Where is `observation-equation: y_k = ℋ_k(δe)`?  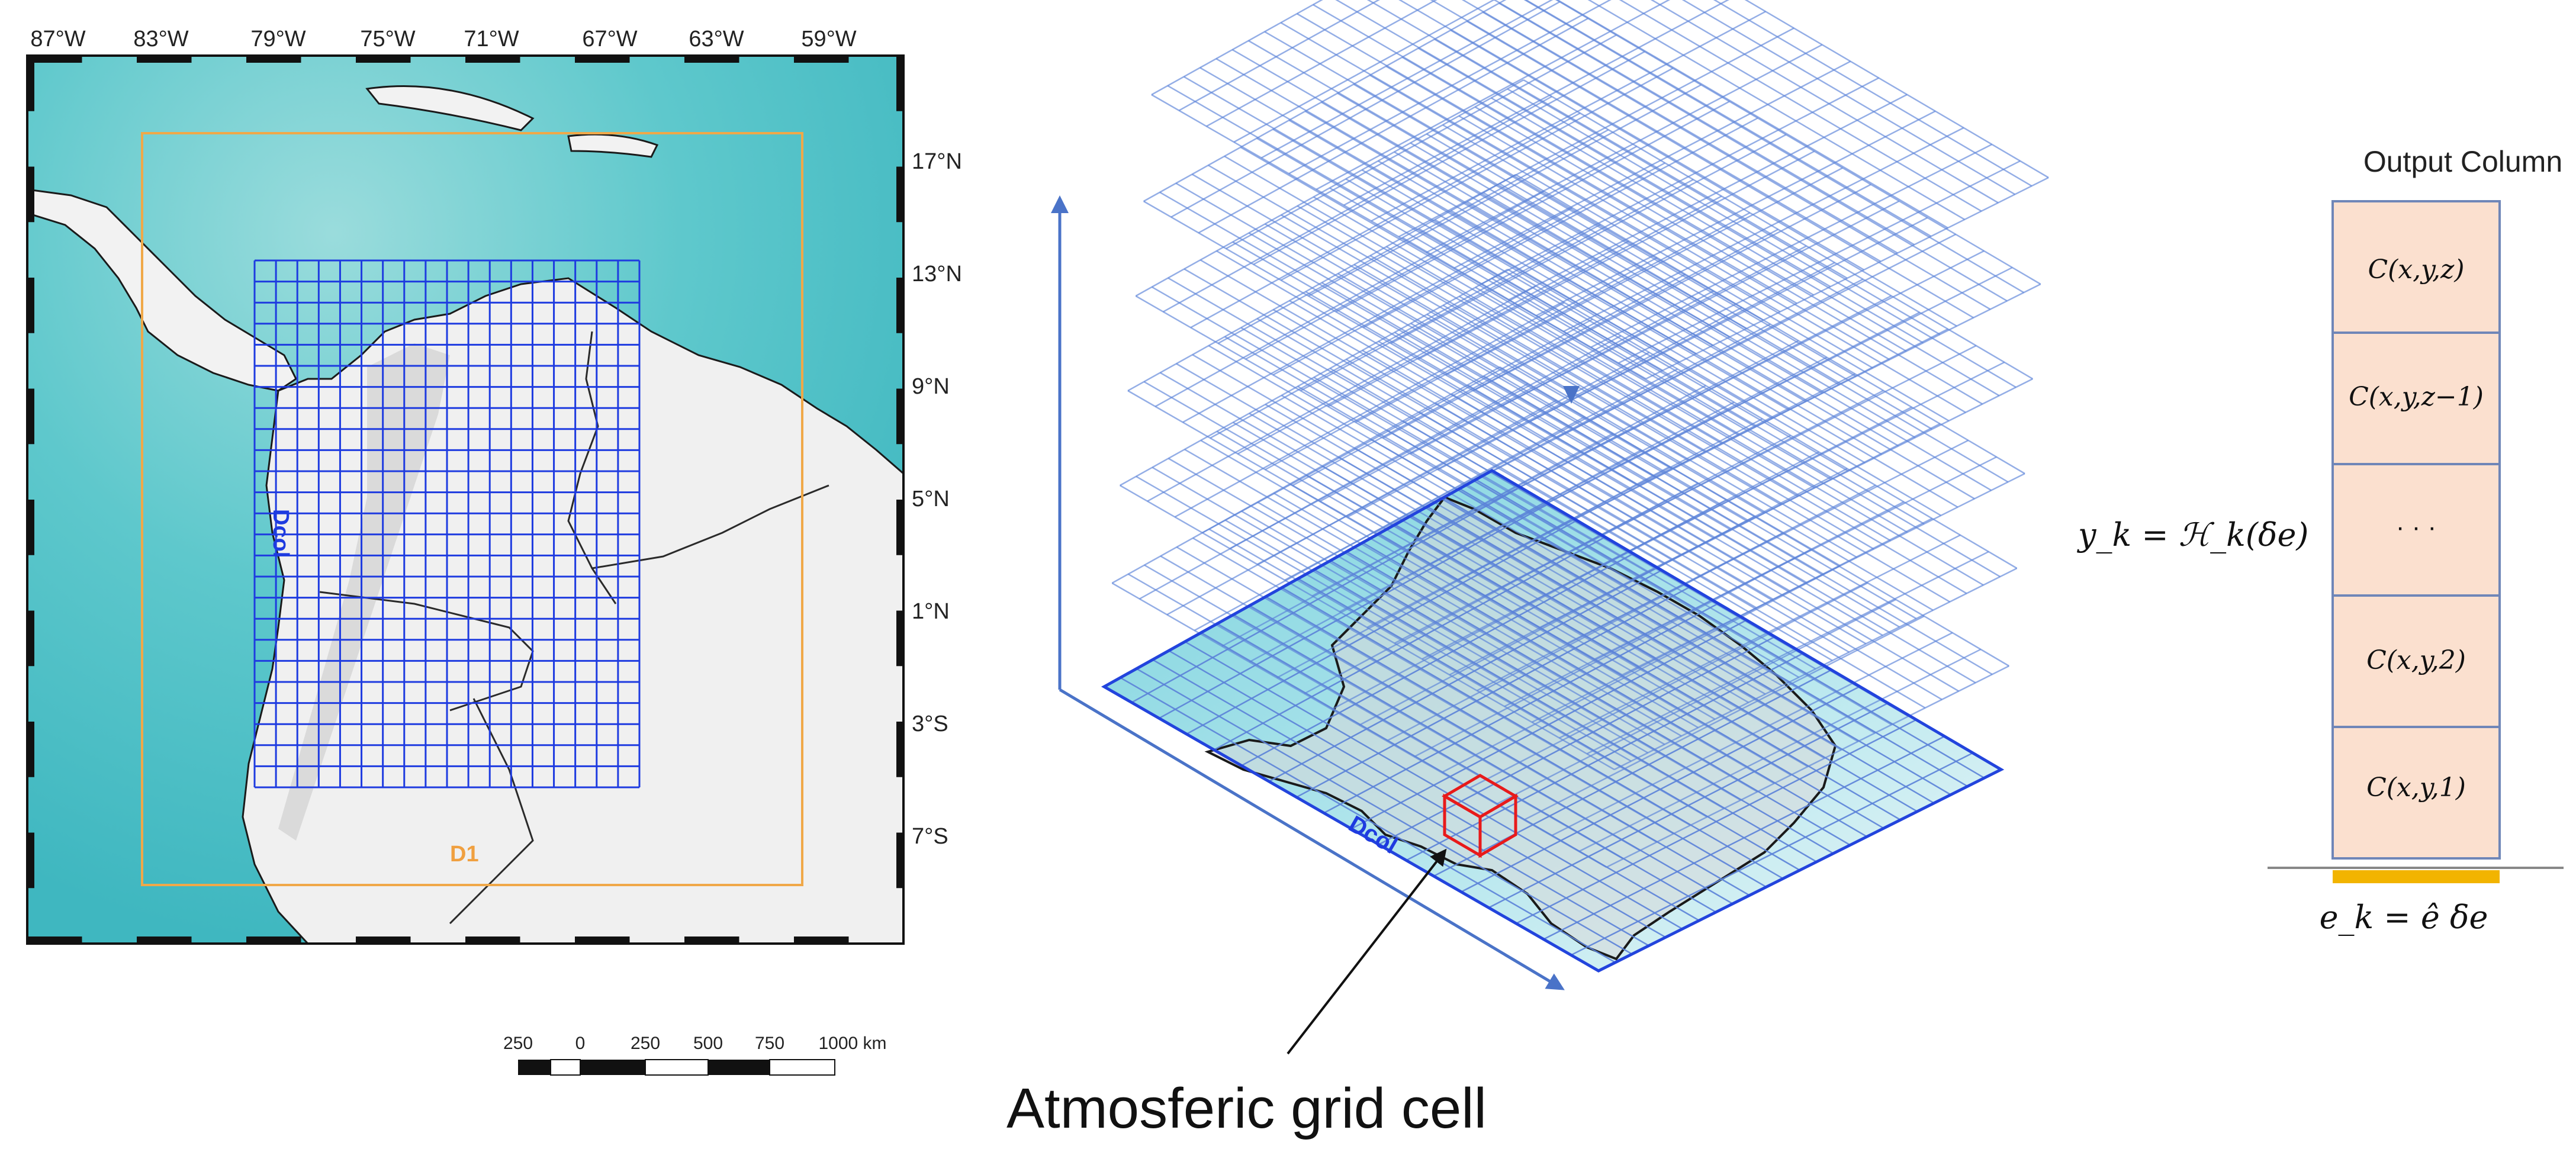
observation-equation: y_k = ℋ_k(δe) is located at coordinates (2193, 534).